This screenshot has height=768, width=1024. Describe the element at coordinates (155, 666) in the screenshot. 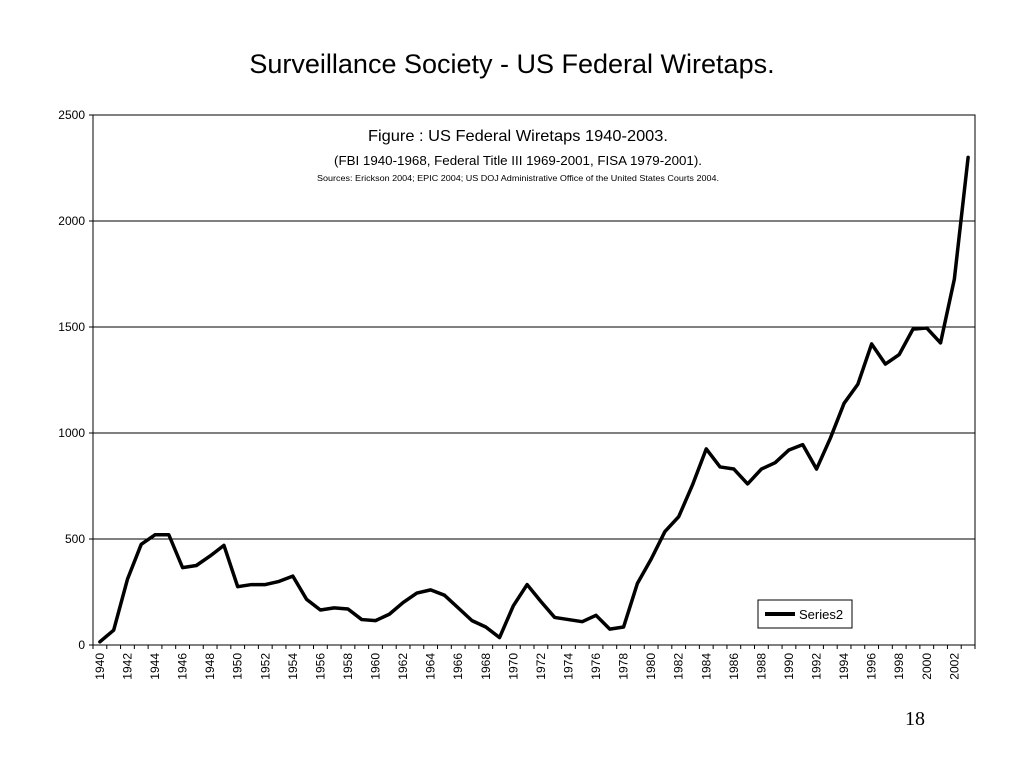

I see `x-tick-label: 1944` at that location.